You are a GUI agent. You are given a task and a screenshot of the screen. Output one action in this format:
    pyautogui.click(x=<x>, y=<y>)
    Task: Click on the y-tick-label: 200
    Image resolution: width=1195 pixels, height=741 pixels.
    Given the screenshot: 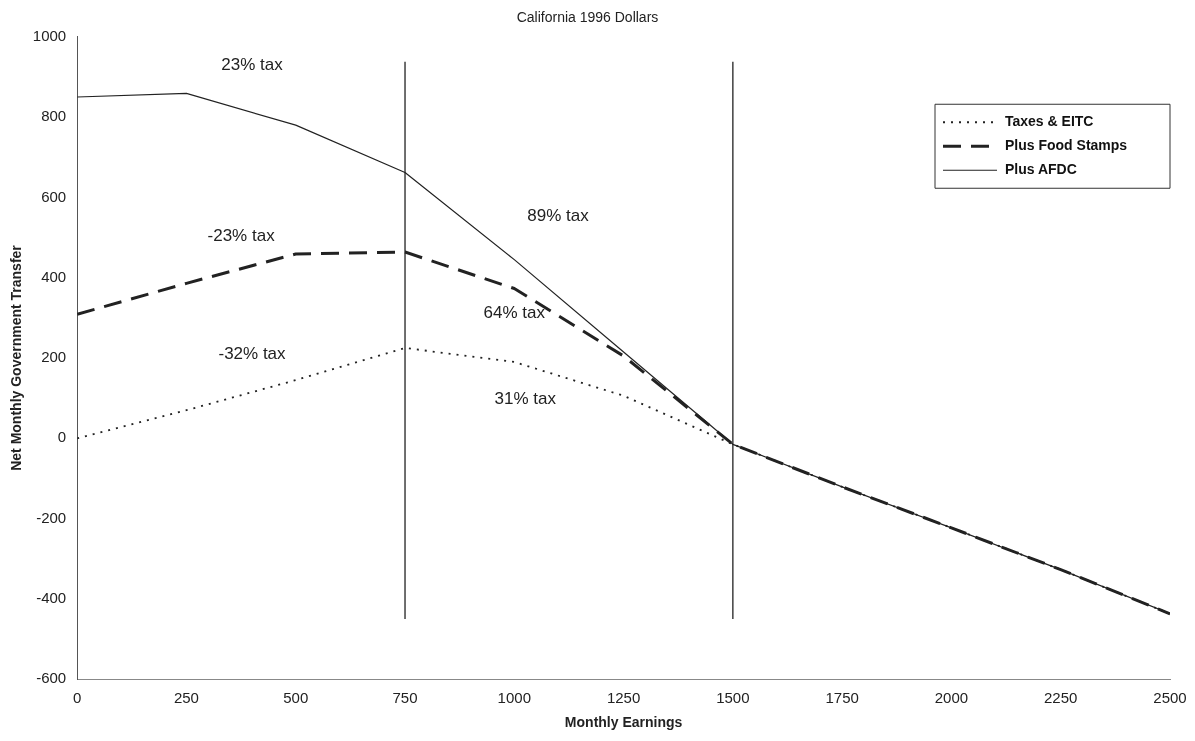 What is the action you would take?
    pyautogui.click(x=54, y=357)
    